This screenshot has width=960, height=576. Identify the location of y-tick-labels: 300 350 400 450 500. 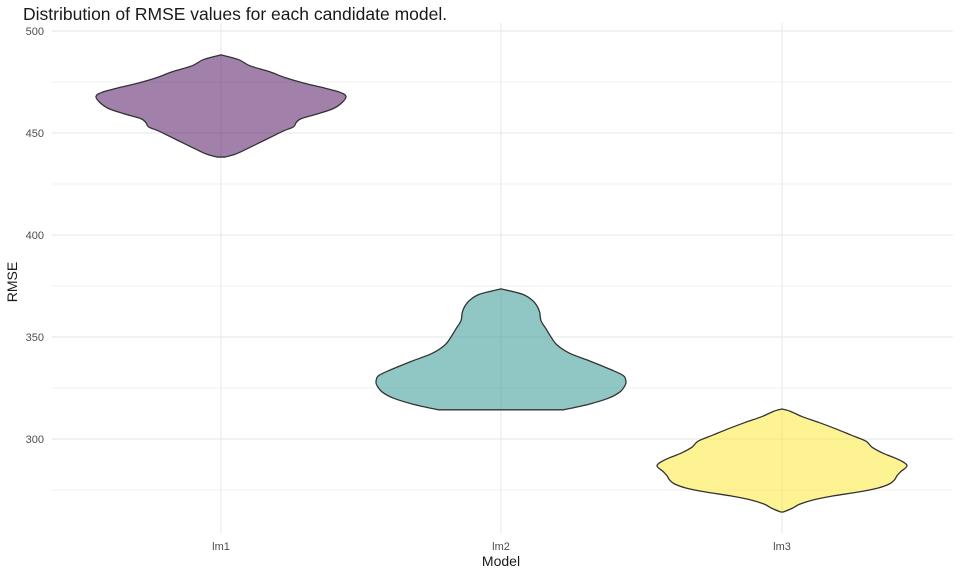
(35, 236).